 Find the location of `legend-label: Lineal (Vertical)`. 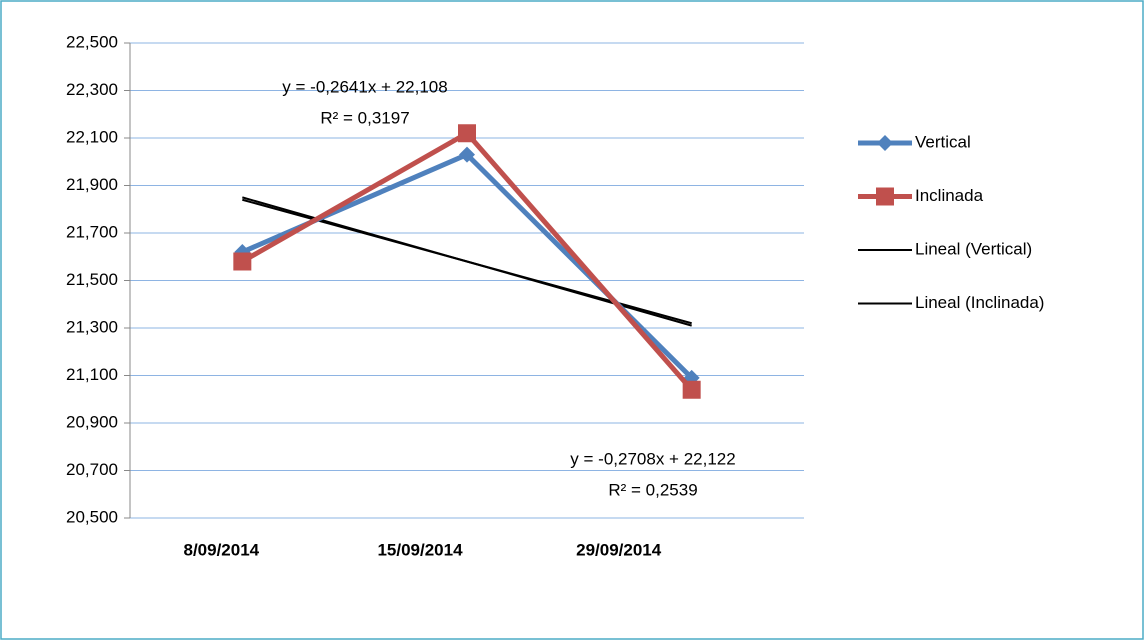

legend-label: Lineal (Vertical) is located at coordinates (973, 248).